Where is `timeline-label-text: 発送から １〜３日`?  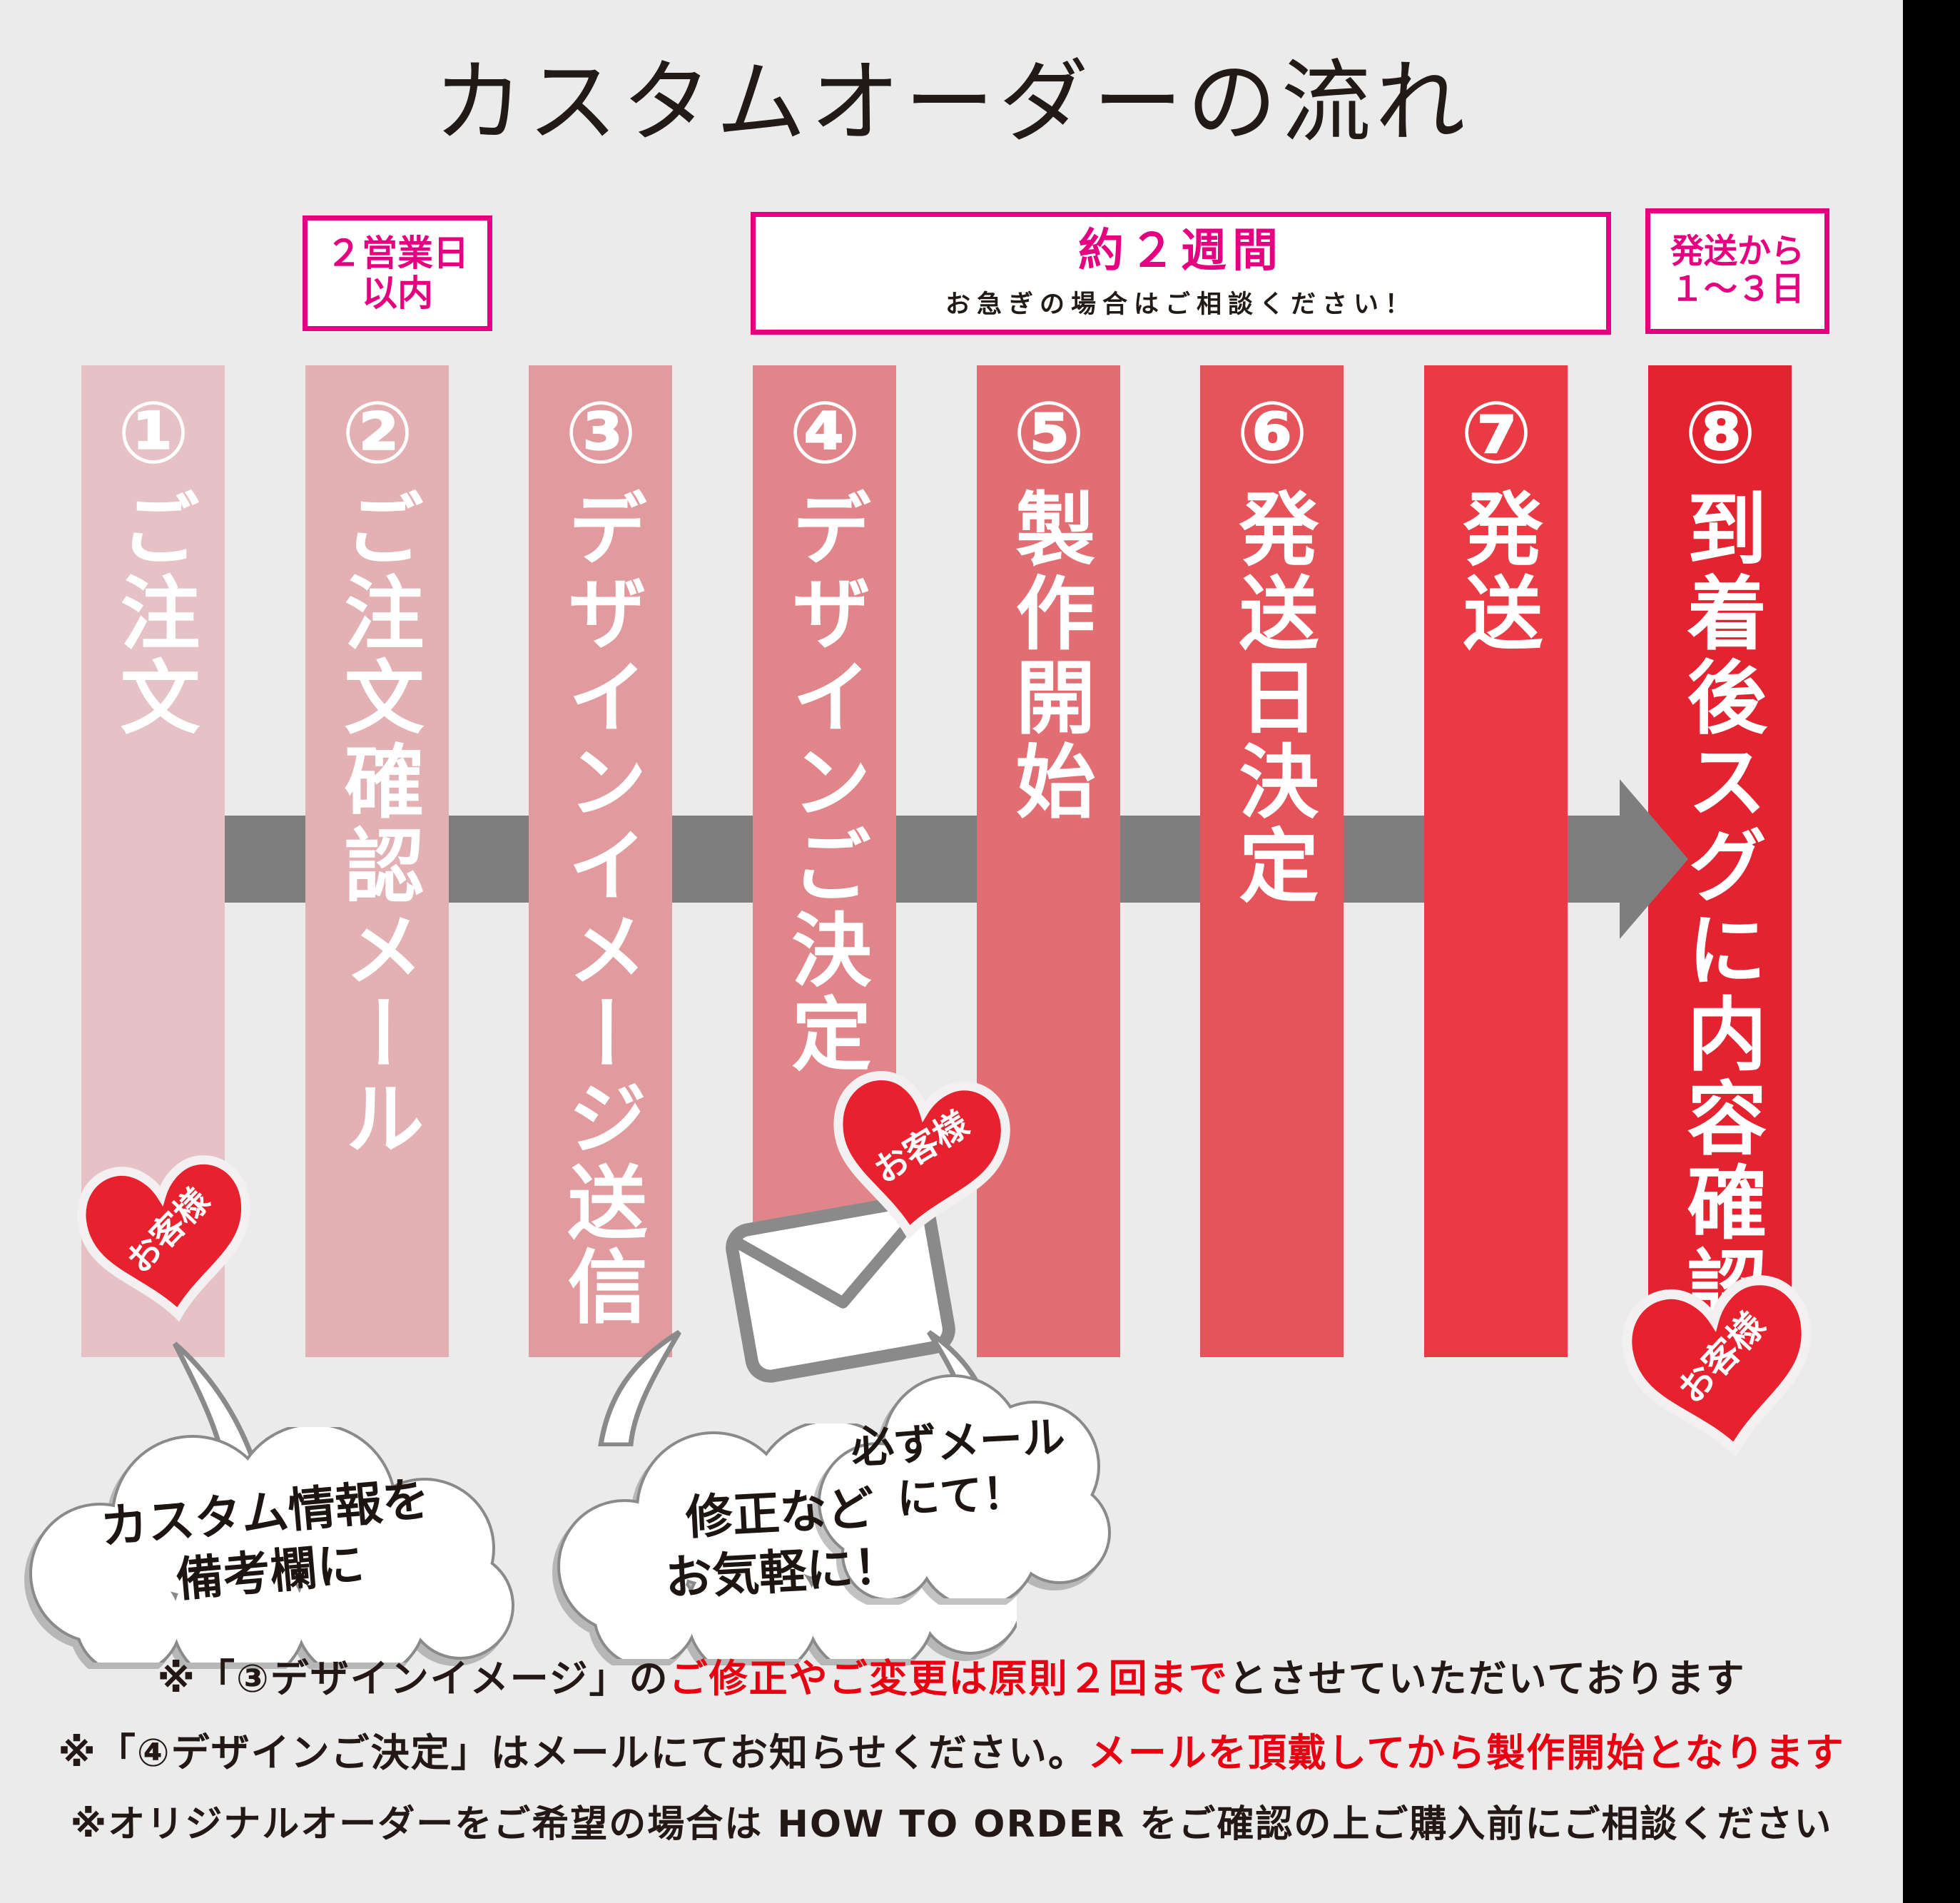 timeline-label-text: 発送から １〜３日 is located at coordinates (1737, 270).